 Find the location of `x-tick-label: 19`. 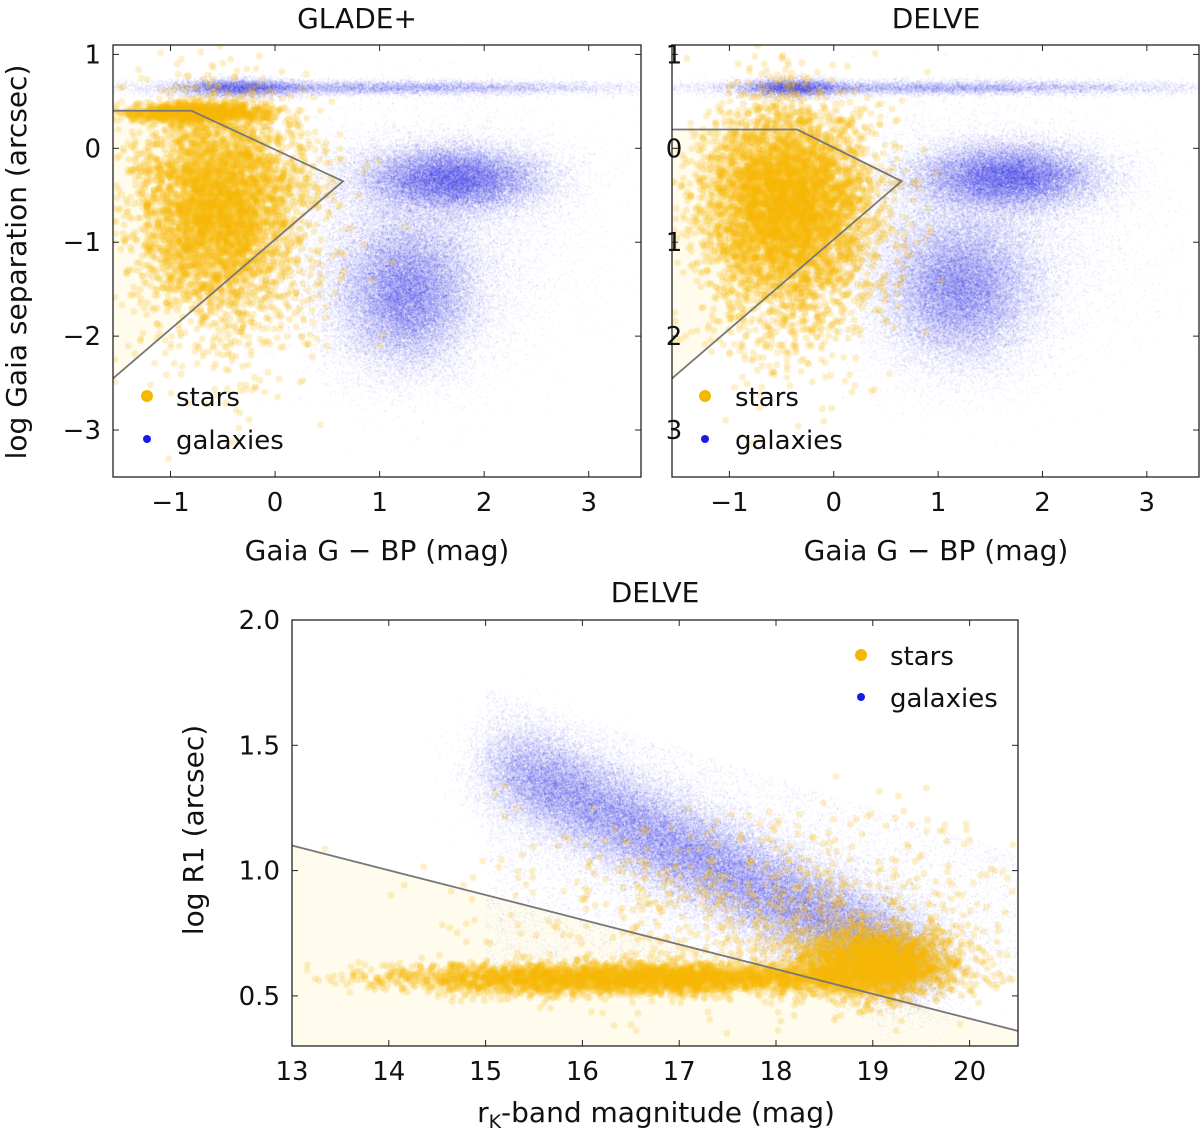

x-tick-label: 19 is located at coordinates (872, 1072).